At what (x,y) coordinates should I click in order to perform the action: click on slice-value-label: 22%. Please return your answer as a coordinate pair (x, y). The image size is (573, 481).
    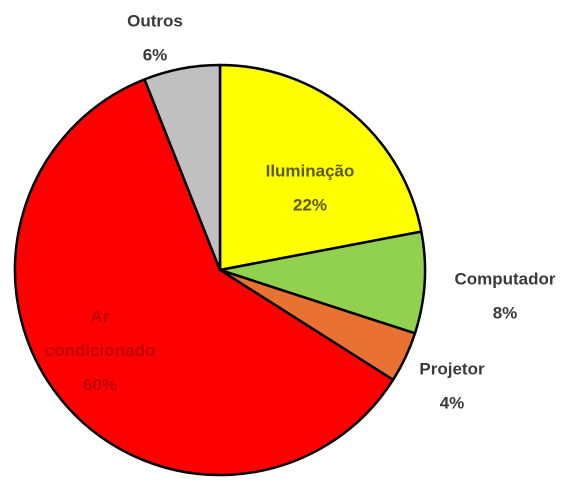
    Looking at the image, I should click on (310, 204).